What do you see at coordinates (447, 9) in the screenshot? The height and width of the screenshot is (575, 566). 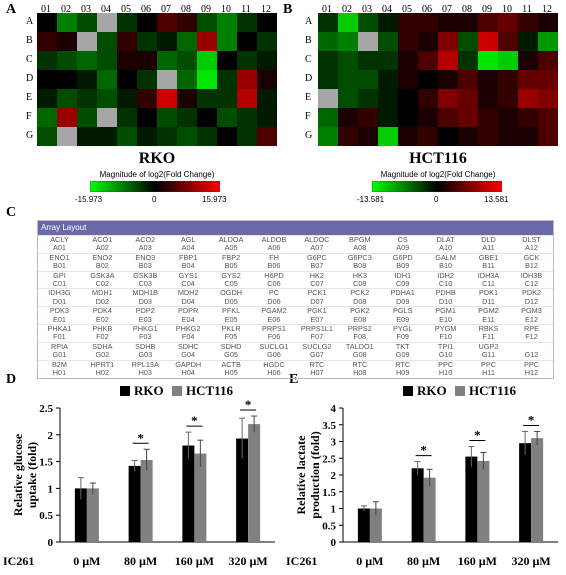 I see `column-label: 07` at bounding box center [447, 9].